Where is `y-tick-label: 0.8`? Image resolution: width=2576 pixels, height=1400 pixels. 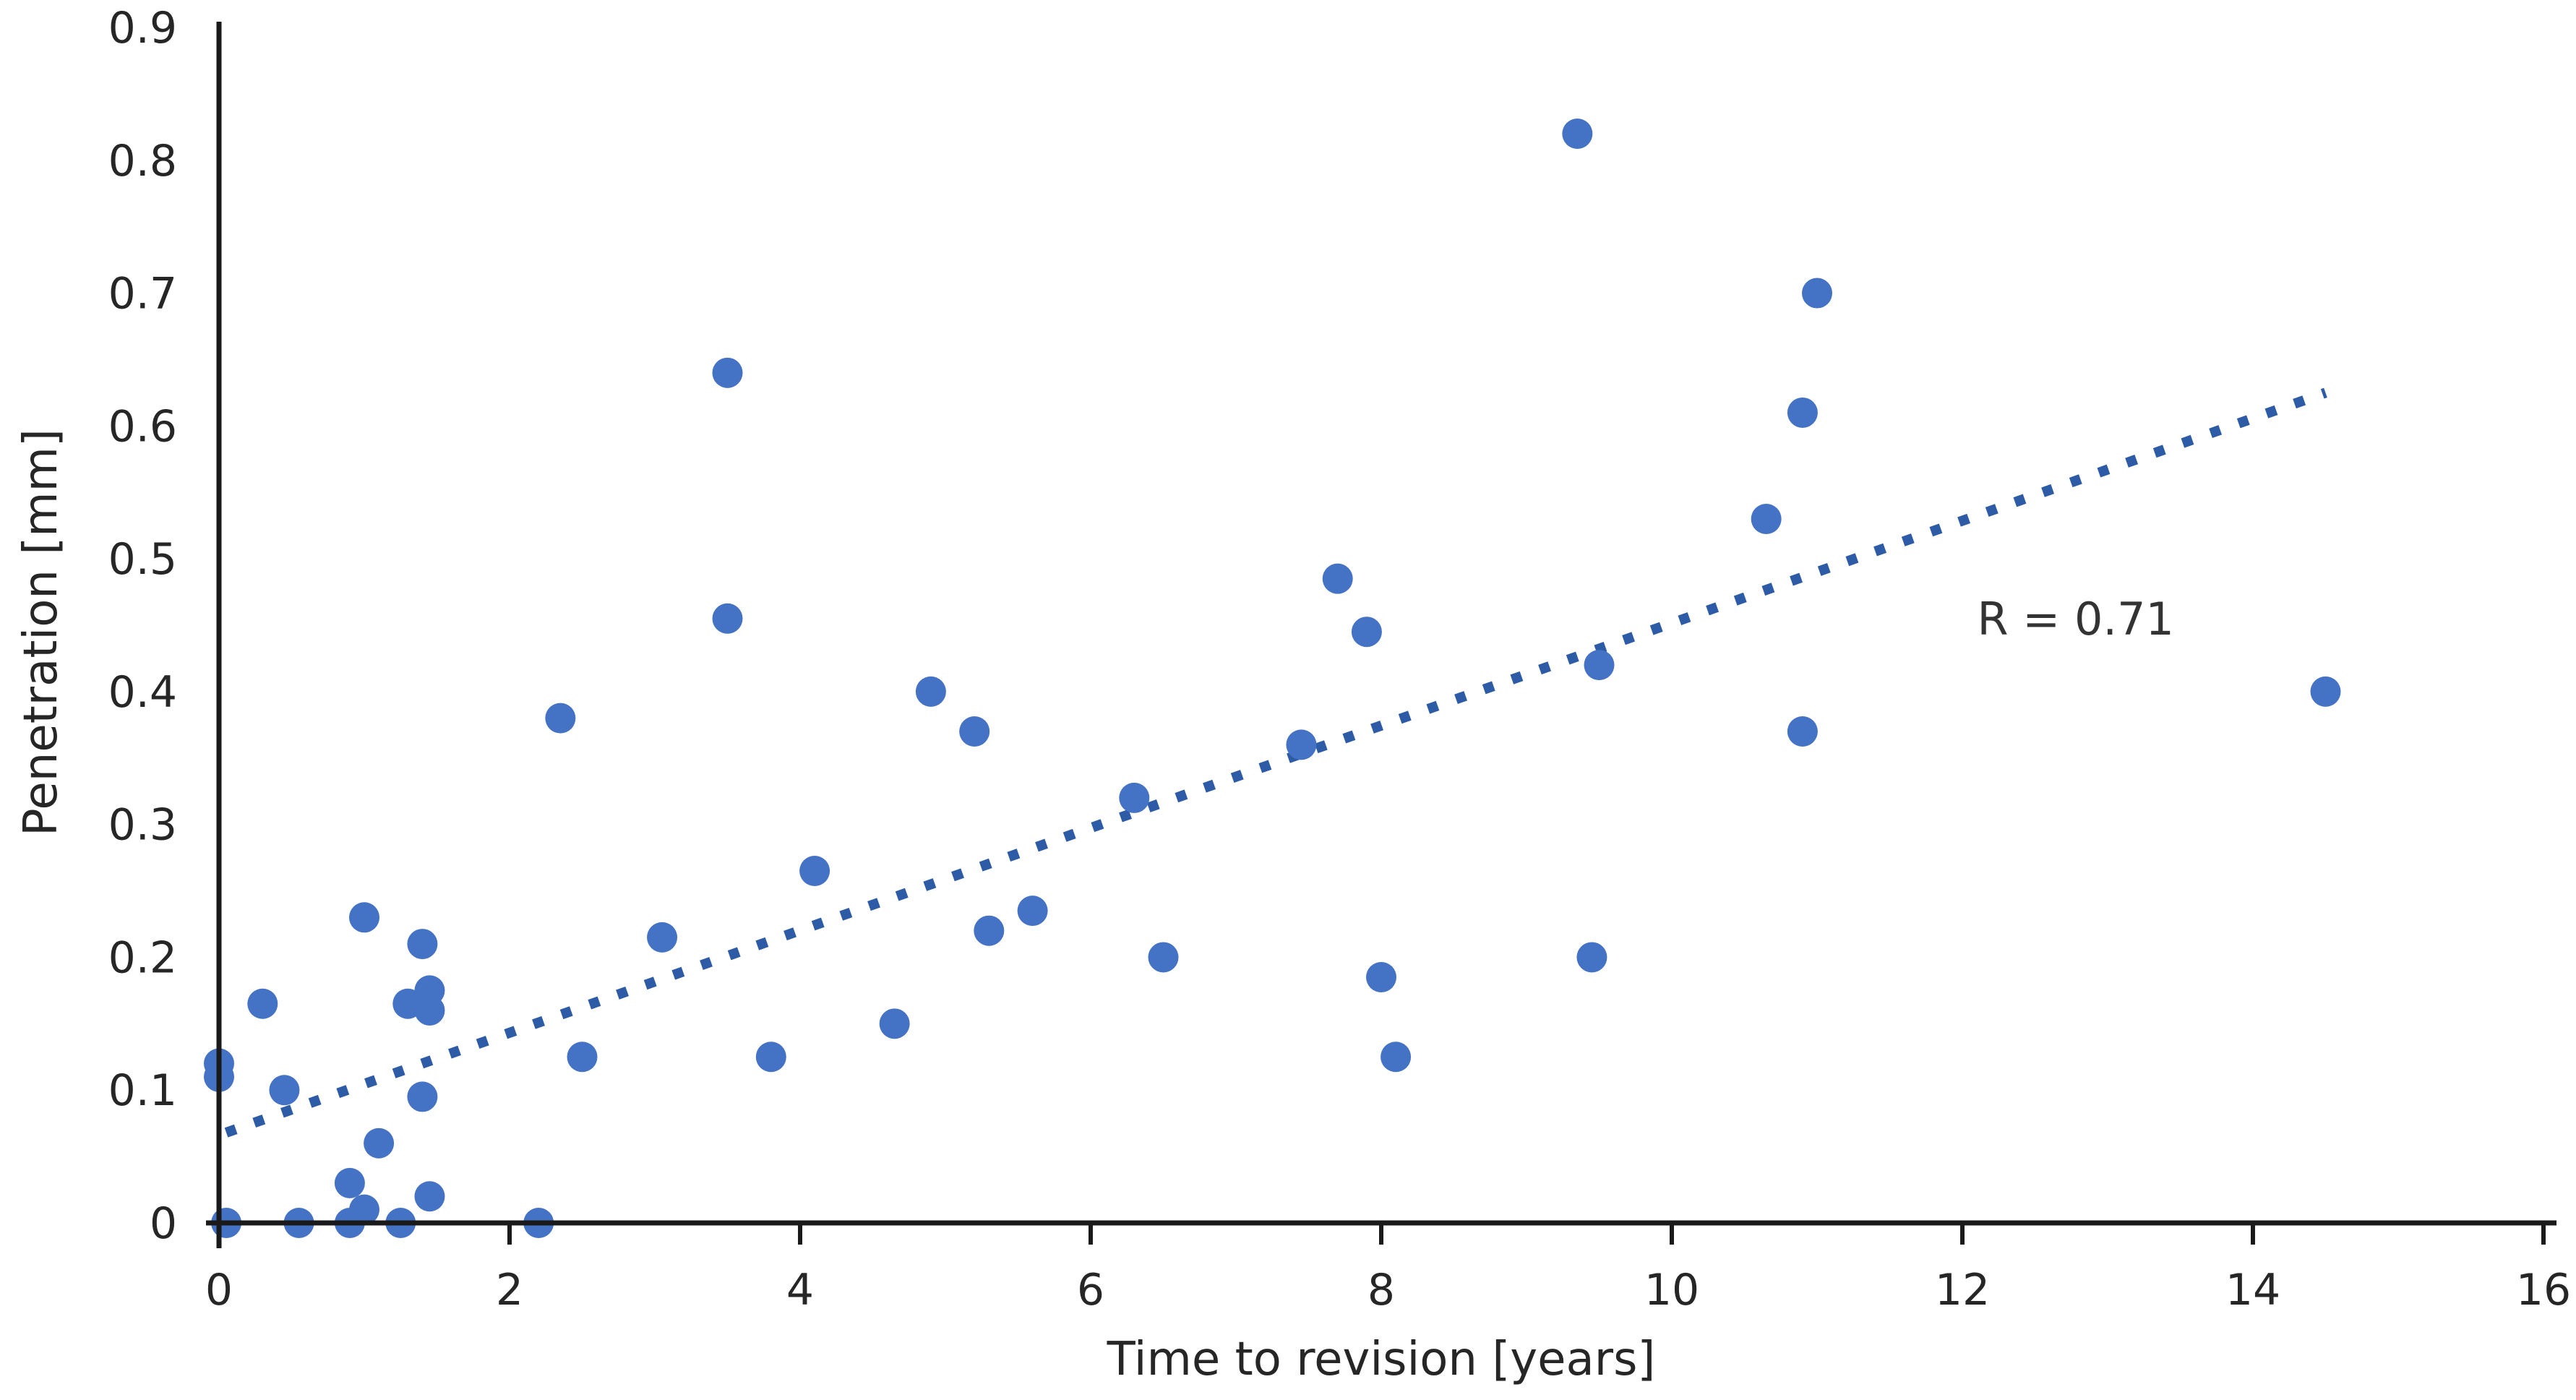 y-tick-label: 0.8 is located at coordinates (142, 161).